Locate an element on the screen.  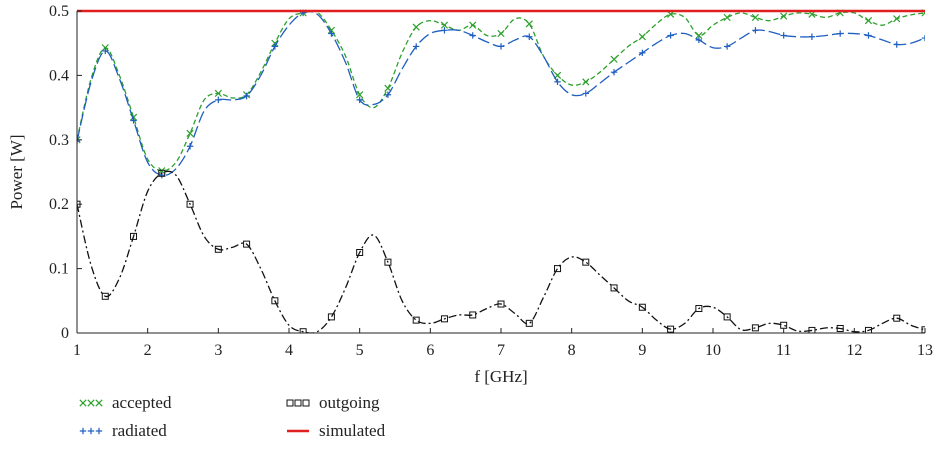
x-tick-label: 10 is located at coordinates (713, 350).